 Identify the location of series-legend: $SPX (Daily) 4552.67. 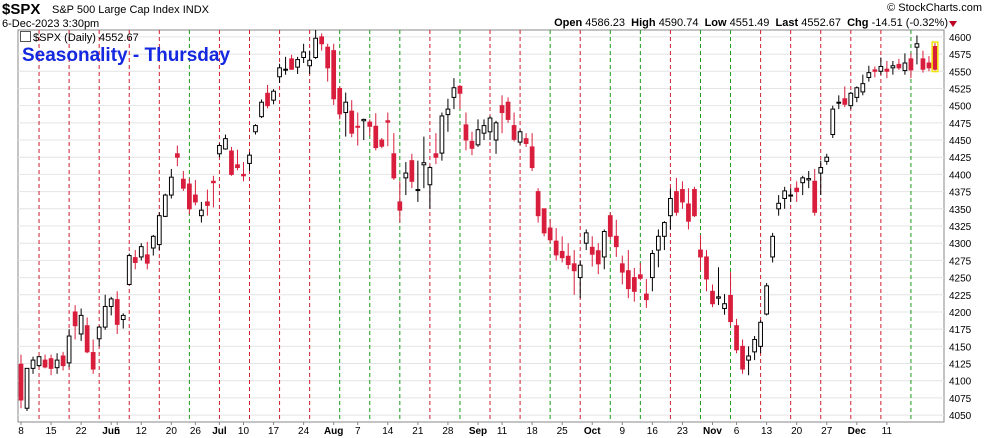
(79, 37).